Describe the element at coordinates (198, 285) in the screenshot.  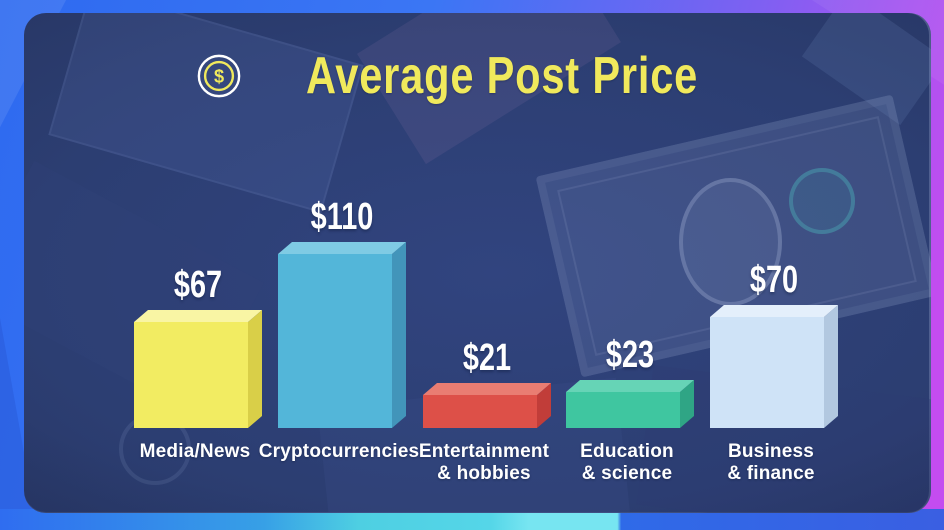
I see `bar-value-label: $67` at that location.